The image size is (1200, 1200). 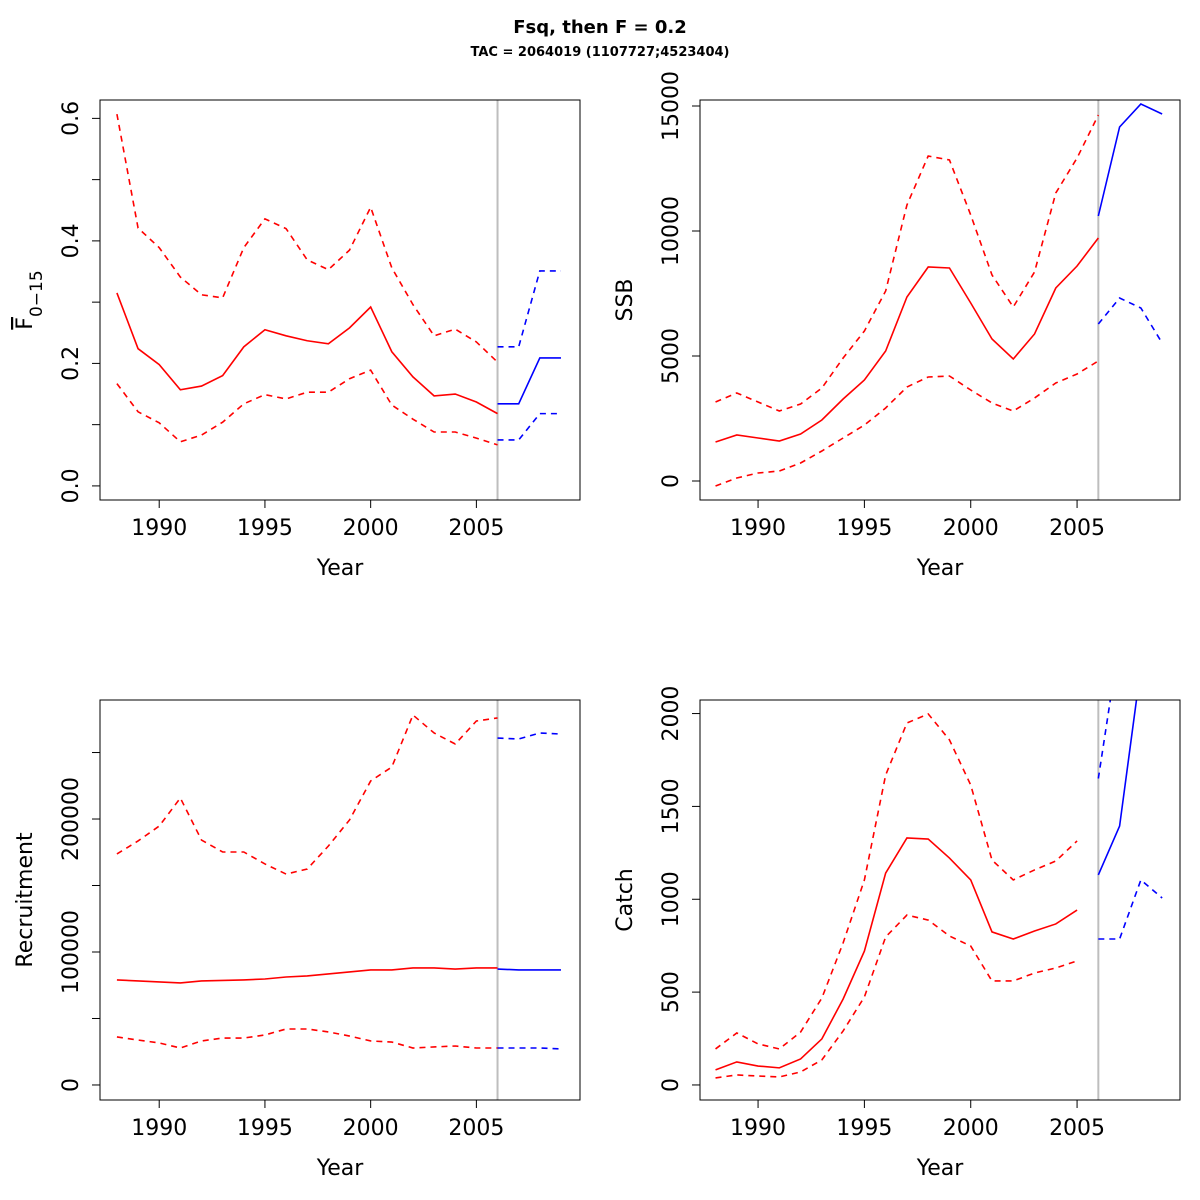 I want to click on y-tick-label: 0.0, so click(x=71, y=485).